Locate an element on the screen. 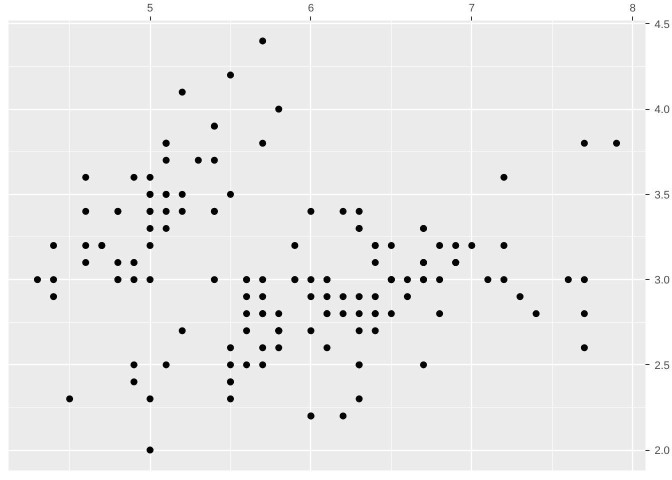  y-tick-label: 4.0 is located at coordinates (662, 110).